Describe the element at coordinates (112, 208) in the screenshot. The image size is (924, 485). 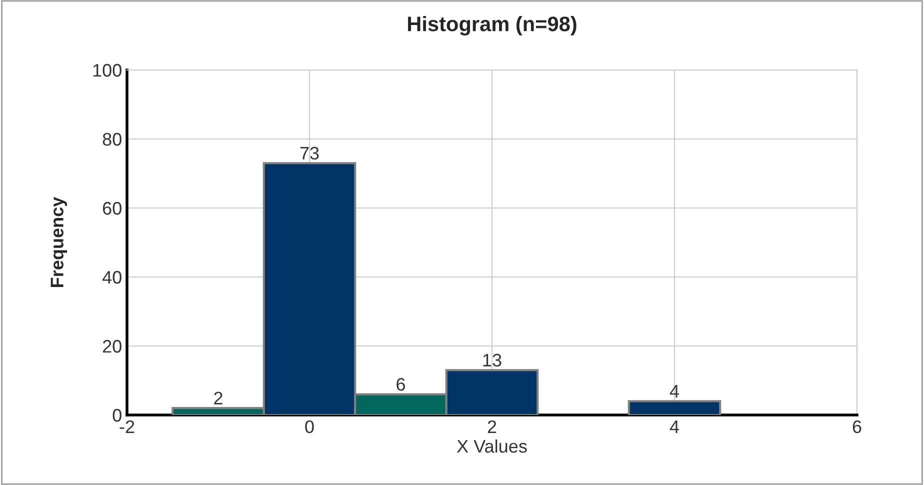
I see `y-tick-label: 60` at that location.